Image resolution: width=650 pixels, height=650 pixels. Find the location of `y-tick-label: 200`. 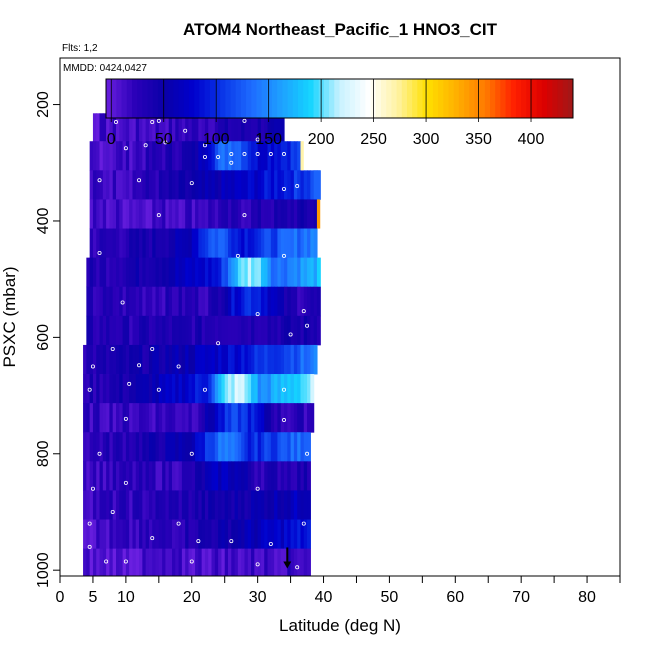

y-tick-label: 200 is located at coordinates (43, 104).